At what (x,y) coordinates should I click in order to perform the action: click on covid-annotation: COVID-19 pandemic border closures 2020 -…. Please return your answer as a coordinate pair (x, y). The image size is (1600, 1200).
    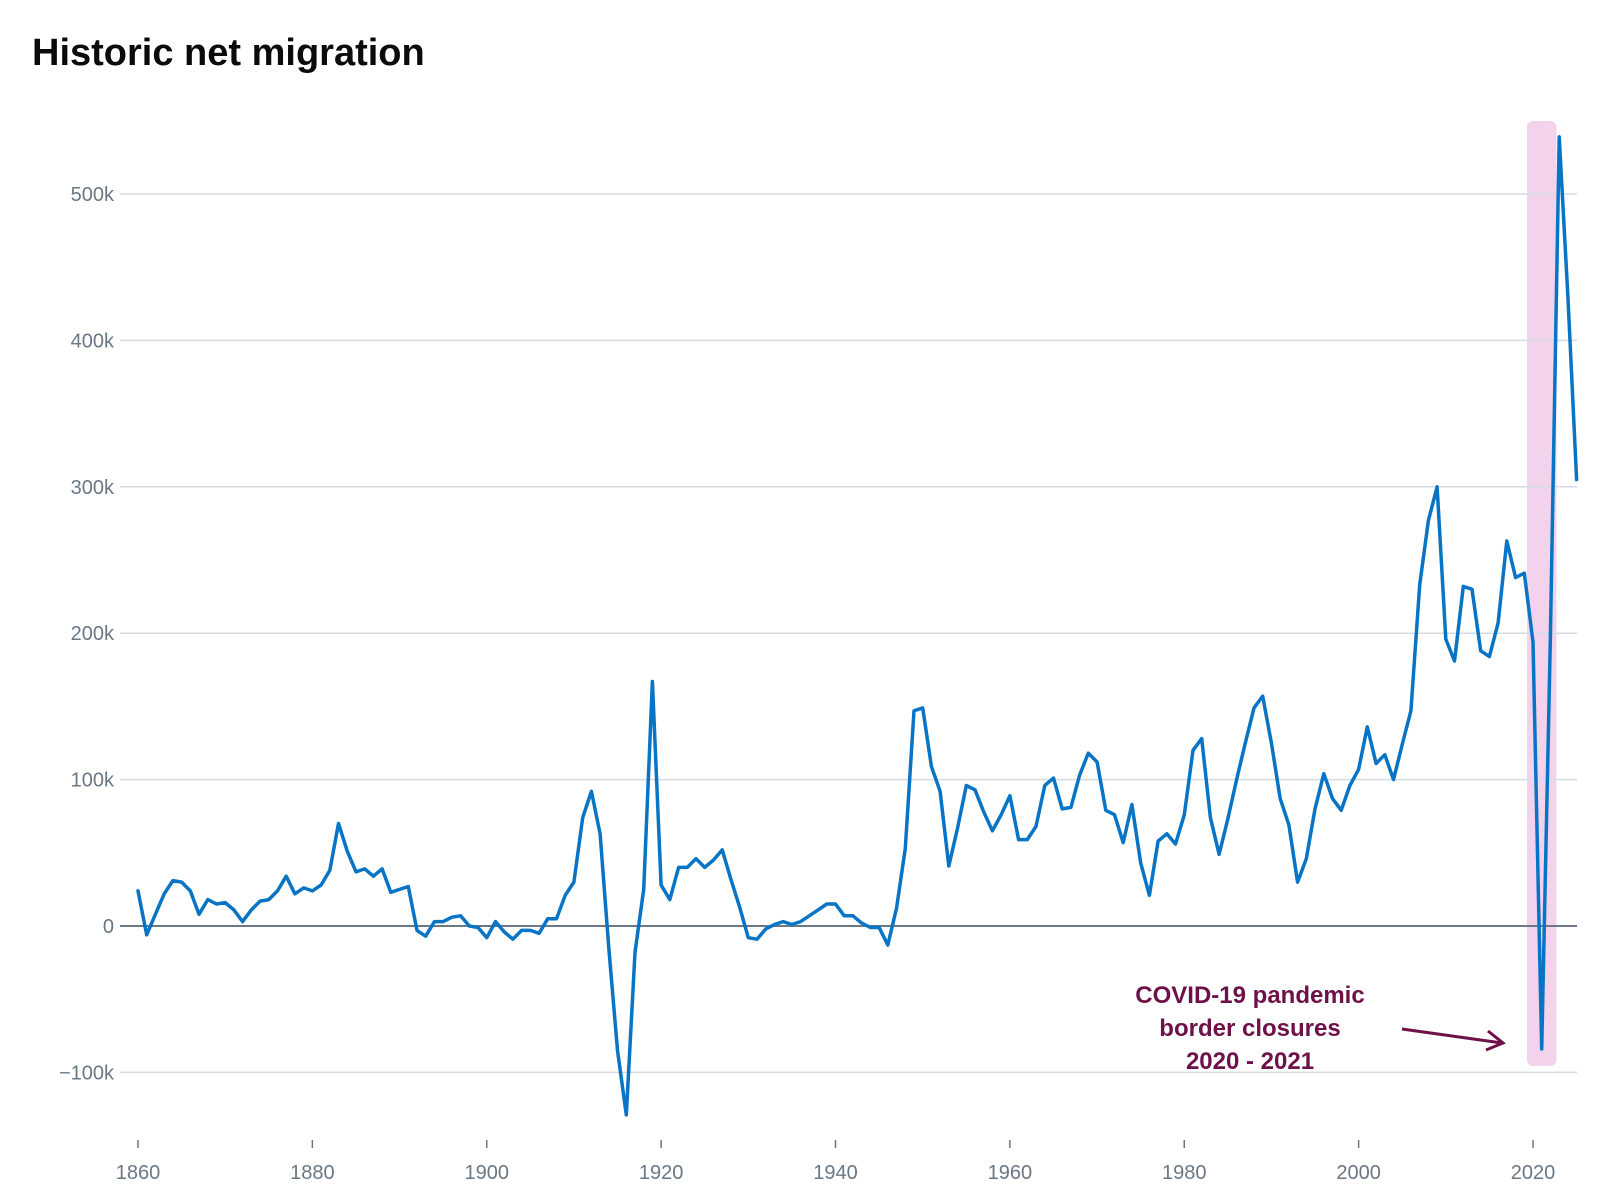
    Looking at the image, I should click on (1320, 1028).